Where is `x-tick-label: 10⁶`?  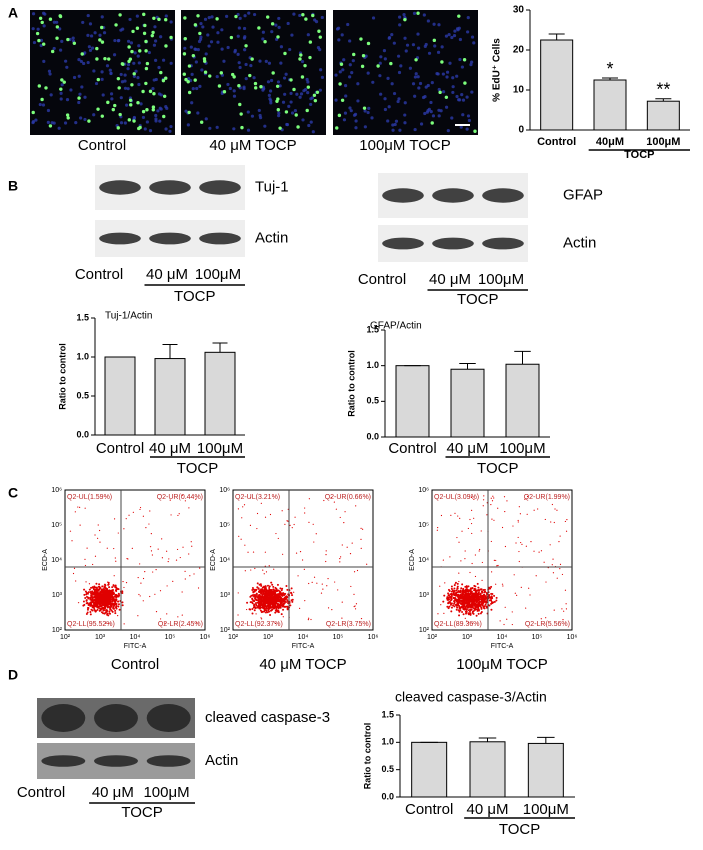
x-tick-label: 10⁶ is located at coordinates (572, 637).